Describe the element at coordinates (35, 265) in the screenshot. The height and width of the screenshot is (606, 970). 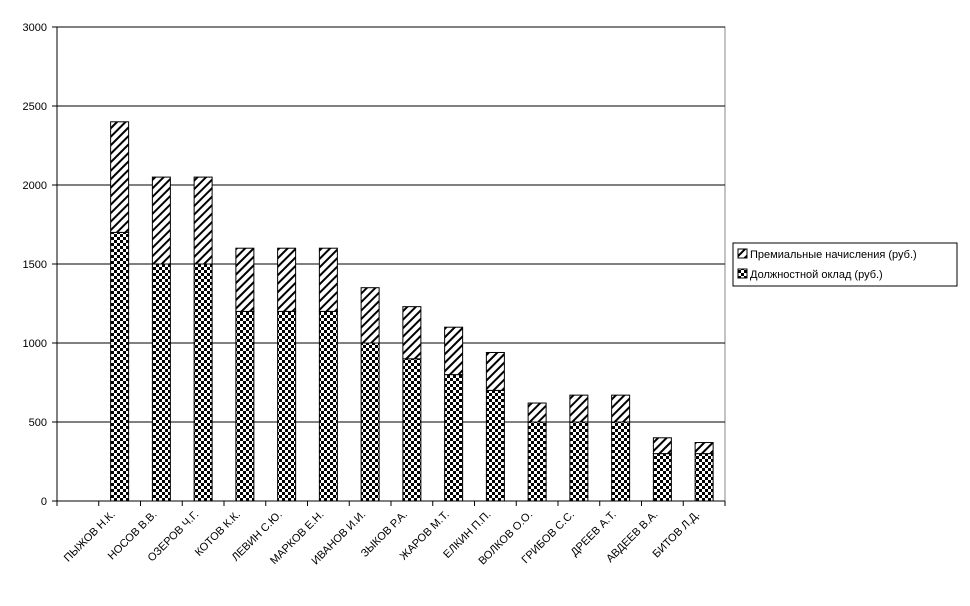
I see `y-tick-label: 1500` at that location.